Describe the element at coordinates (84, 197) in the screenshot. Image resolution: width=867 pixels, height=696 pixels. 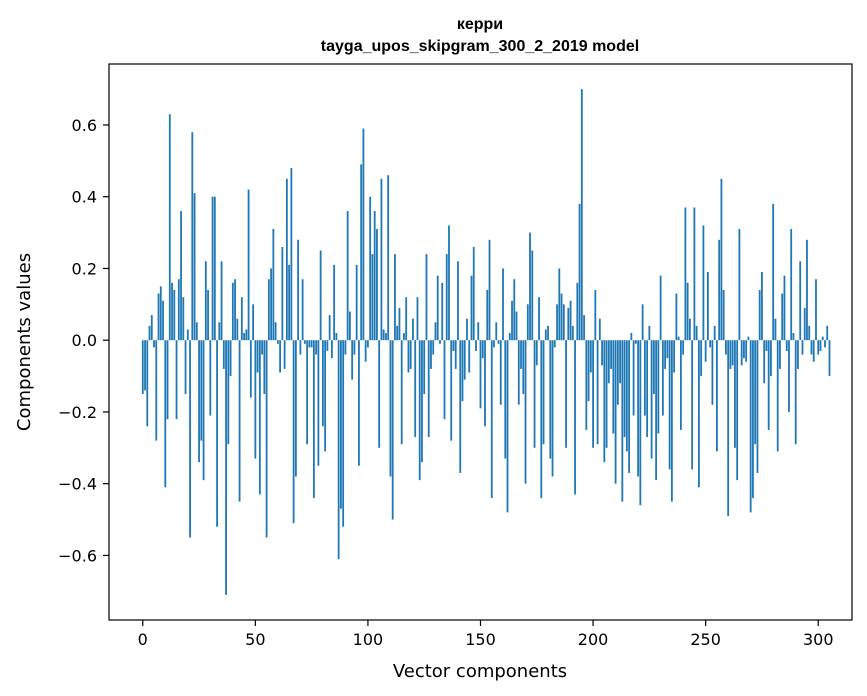
I see `y-tick-label: 0.4` at that location.